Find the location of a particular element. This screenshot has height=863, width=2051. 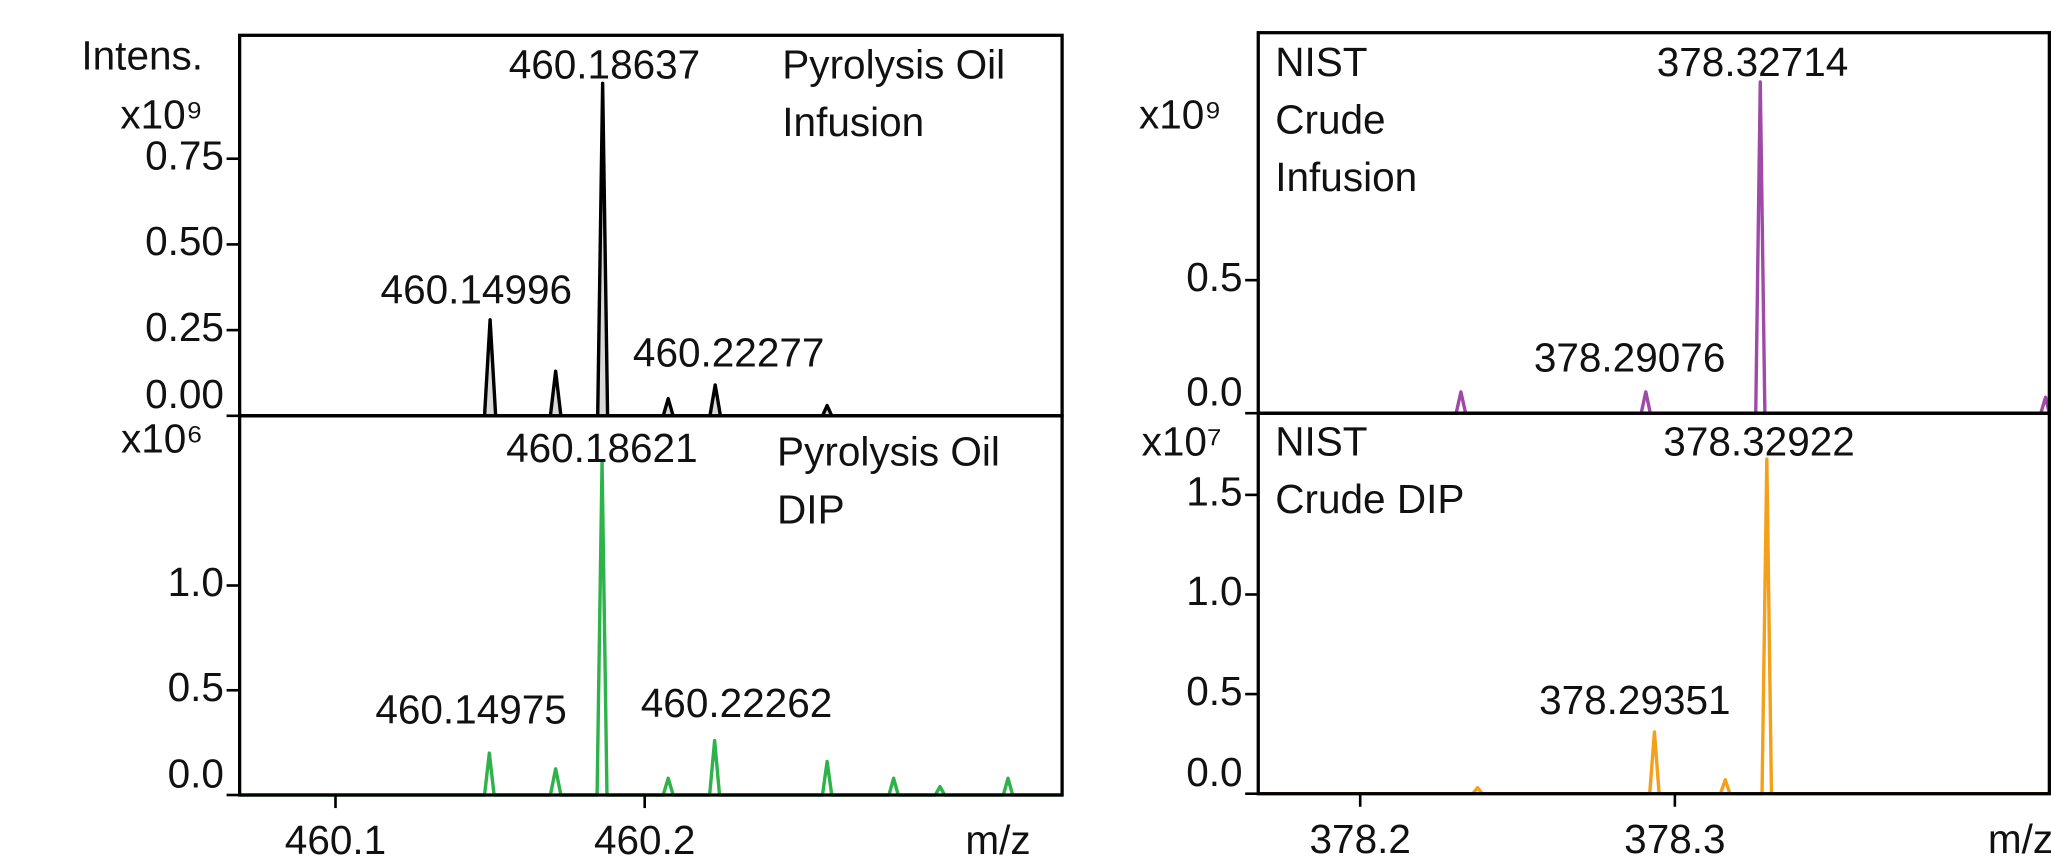

peak-label: 460.18637 is located at coordinates (605, 65).